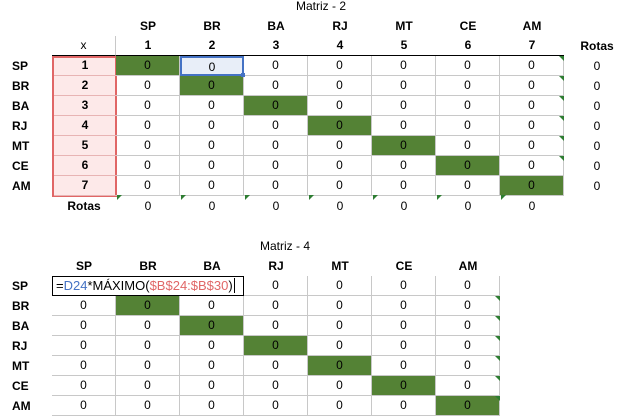  Describe the element at coordinates (85, 186) in the screenshot. I see `matrix1-row-number: 7` at that location.